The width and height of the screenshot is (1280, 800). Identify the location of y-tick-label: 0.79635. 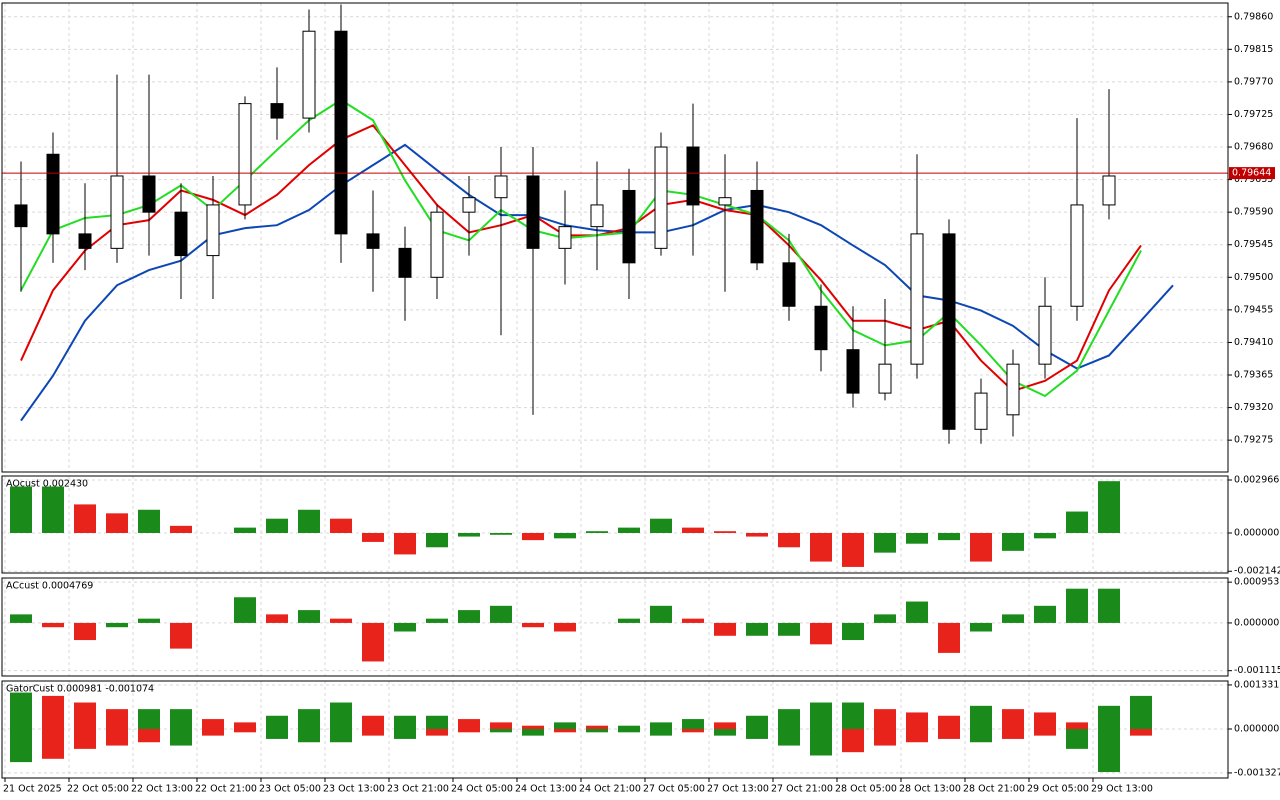
(1253, 179).